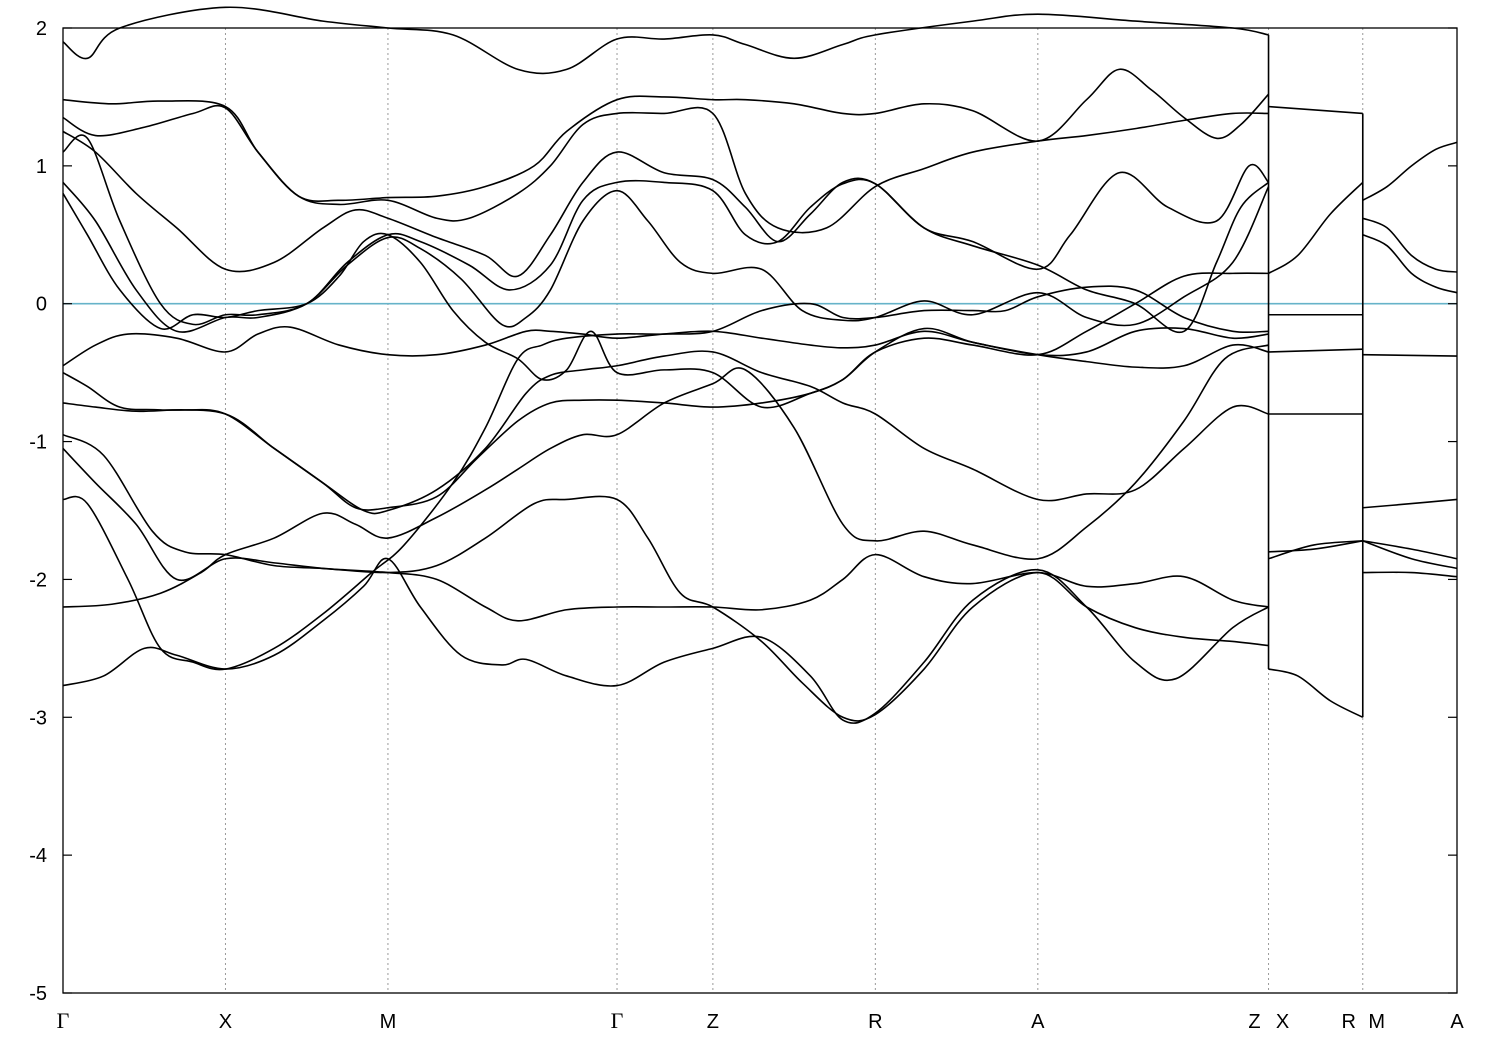 This screenshot has width=1500, height=1050. Describe the element at coordinates (38, 580) in the screenshot. I see `y-tick-label: -2` at that location.